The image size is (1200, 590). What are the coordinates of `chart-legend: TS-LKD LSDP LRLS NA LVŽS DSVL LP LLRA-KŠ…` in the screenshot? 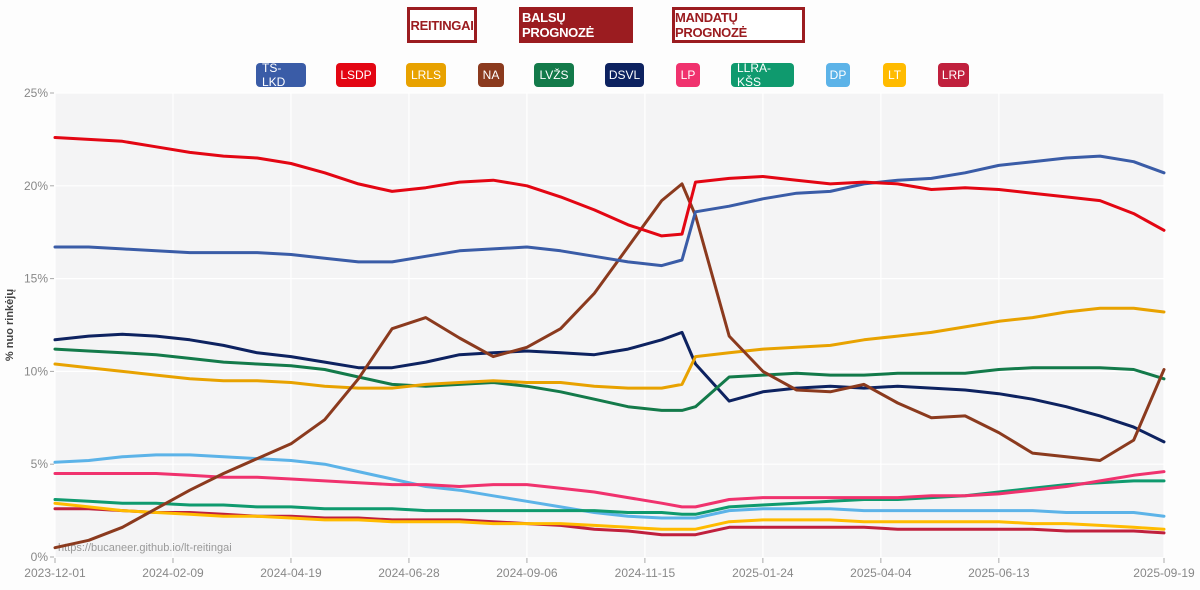 It's located at (600, 75).